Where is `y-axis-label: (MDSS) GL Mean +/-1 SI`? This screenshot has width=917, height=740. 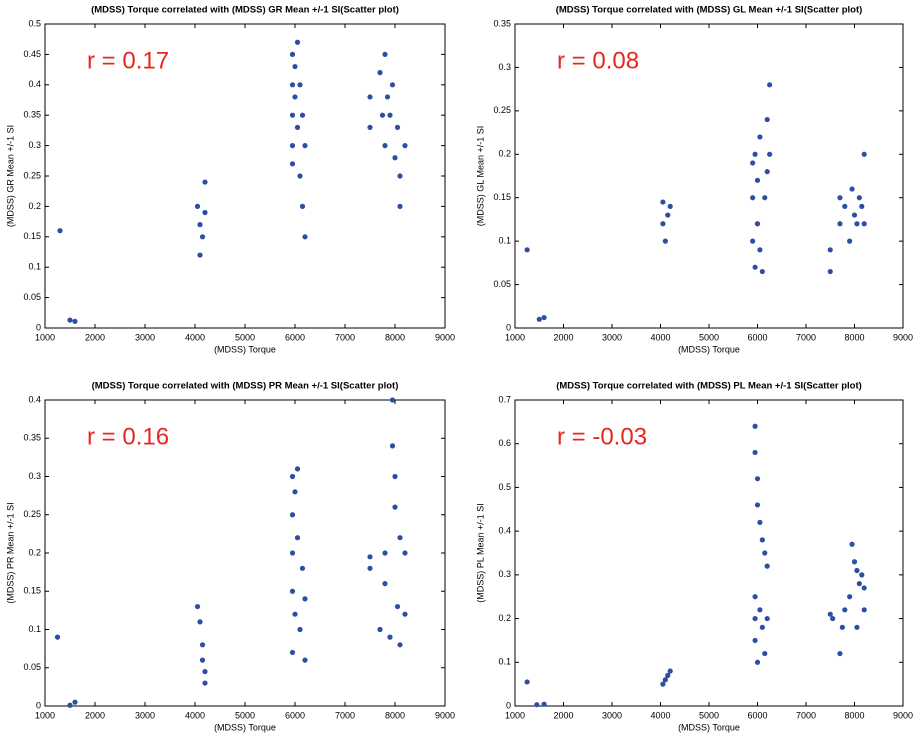 y-axis-label: (MDSS) GL Mean +/-1 SI is located at coordinates (480, 176).